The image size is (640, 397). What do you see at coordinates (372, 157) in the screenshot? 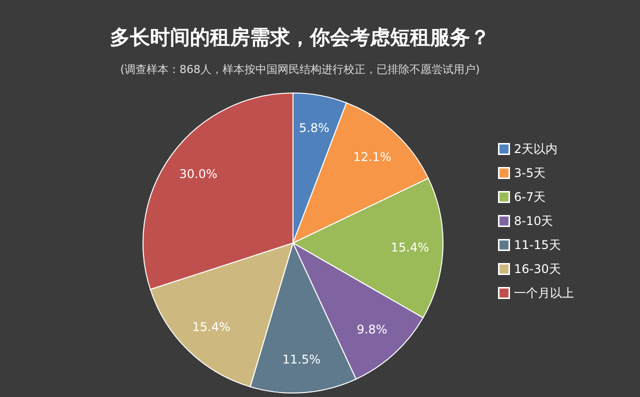
I see `data-label: 12.1%` at bounding box center [372, 157].